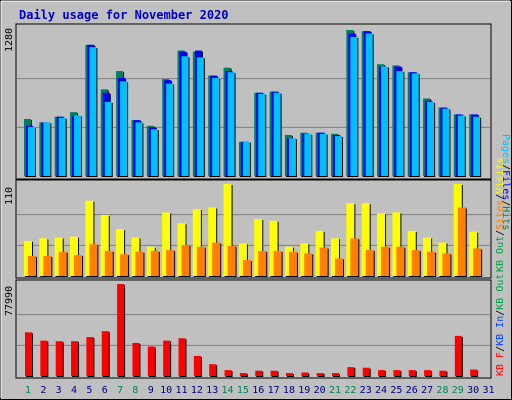  I want to click on pages-bar-day-27-fill, so click(431, 138).